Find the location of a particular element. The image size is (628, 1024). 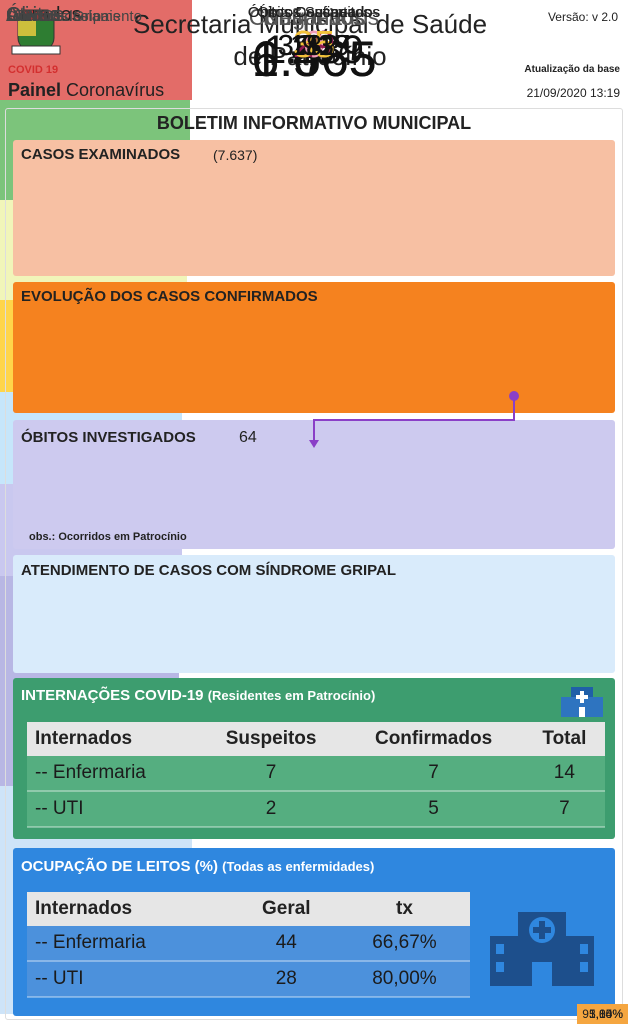

card-label: Liberado Isolamento is located at coordinates (74, 16).